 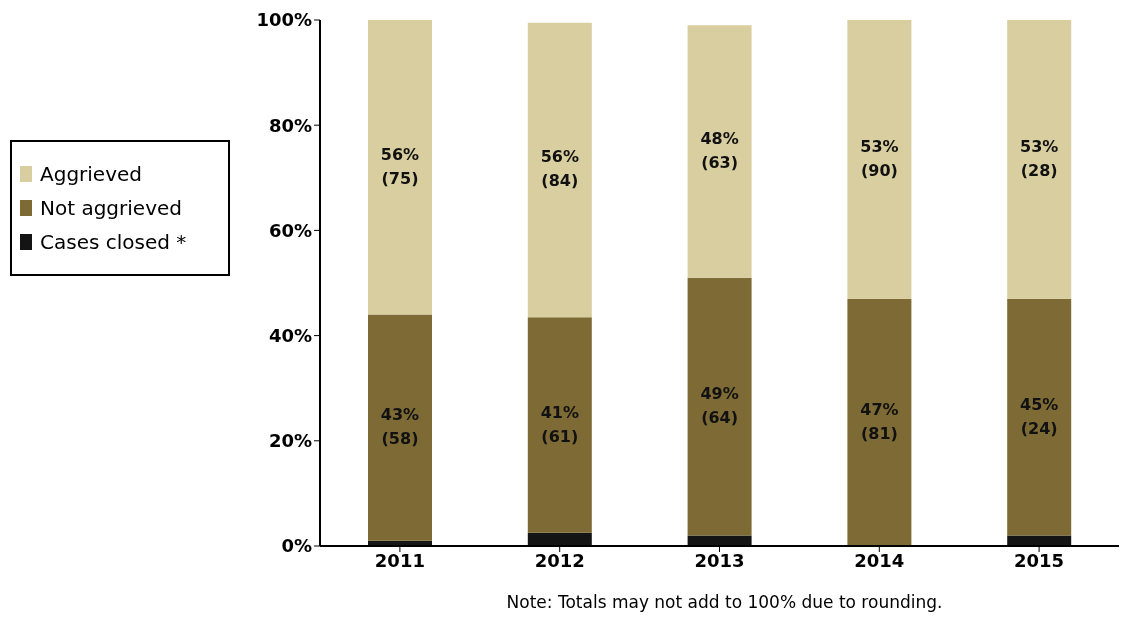 I want to click on data-label: 53% (90), so click(x=879, y=158).